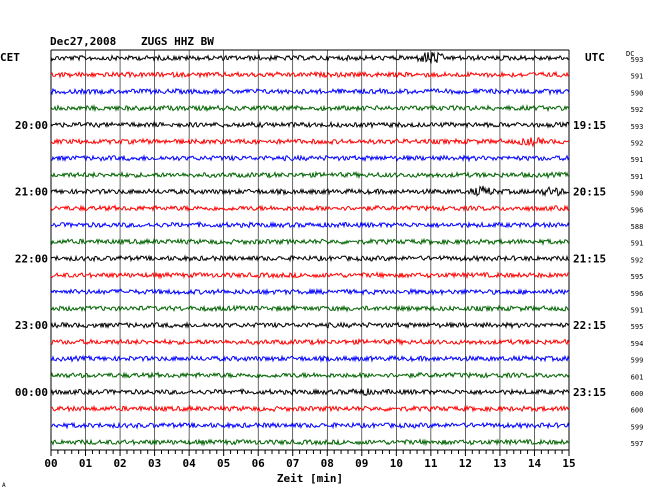 This screenshot has height=494, width=650. I want to click on dc-offset-label: 597, so click(637, 444).